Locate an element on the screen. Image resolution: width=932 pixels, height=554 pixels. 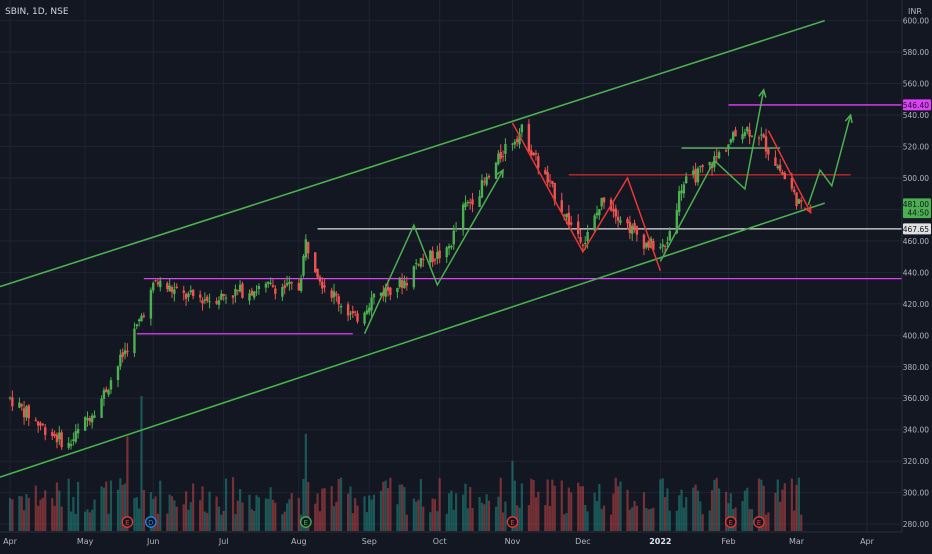
price-tick-label: 340.00 is located at coordinates (916, 430).